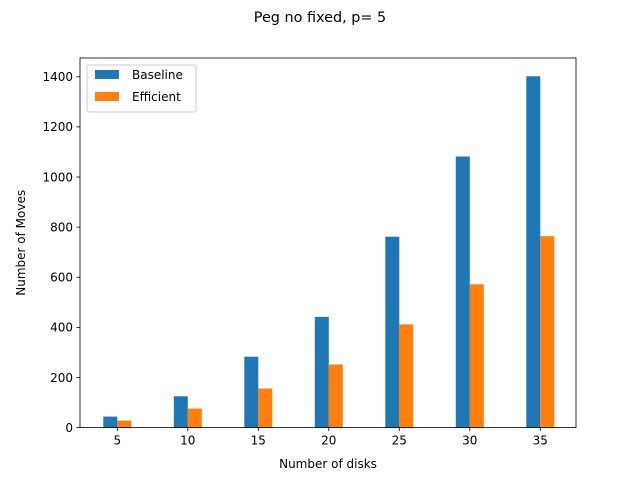 The height and width of the screenshot is (480, 640). I want to click on y-axis: 0 200 400 600 800 1000 1200 1400, so click(61, 252).